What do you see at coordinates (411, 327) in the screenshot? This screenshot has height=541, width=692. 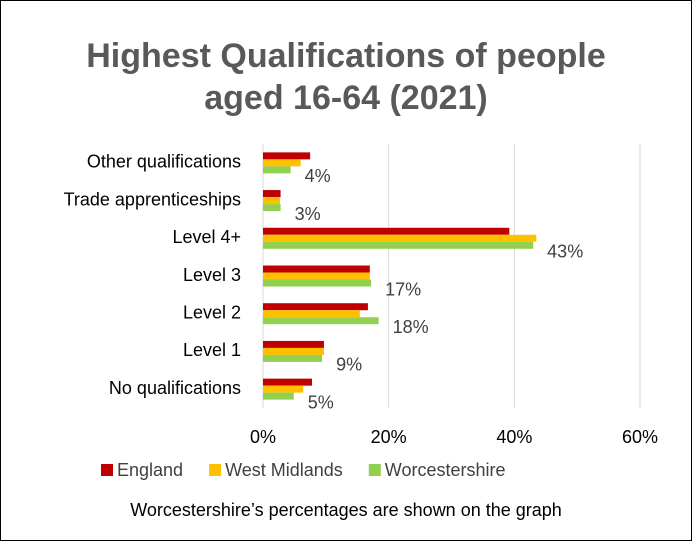 I see `data-label: 18%` at bounding box center [411, 327].